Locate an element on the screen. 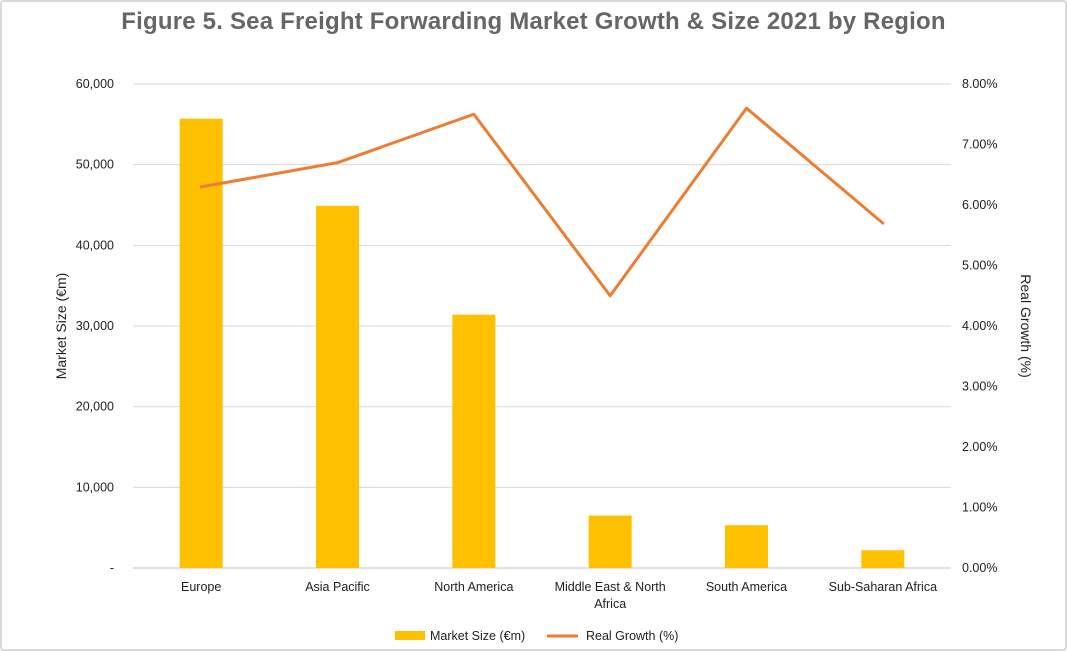 Image resolution: width=1067 pixels, height=651 pixels. legend-bar-swatch is located at coordinates (410, 635).